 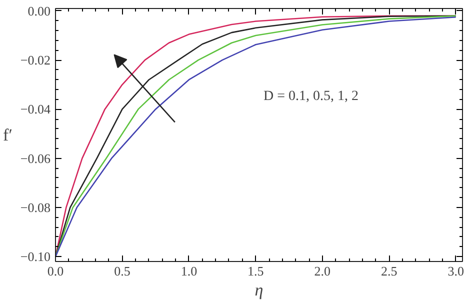 What do you see at coordinates (55, 271) in the screenshot?
I see `x-tick-label: 0.0` at bounding box center [55, 271].